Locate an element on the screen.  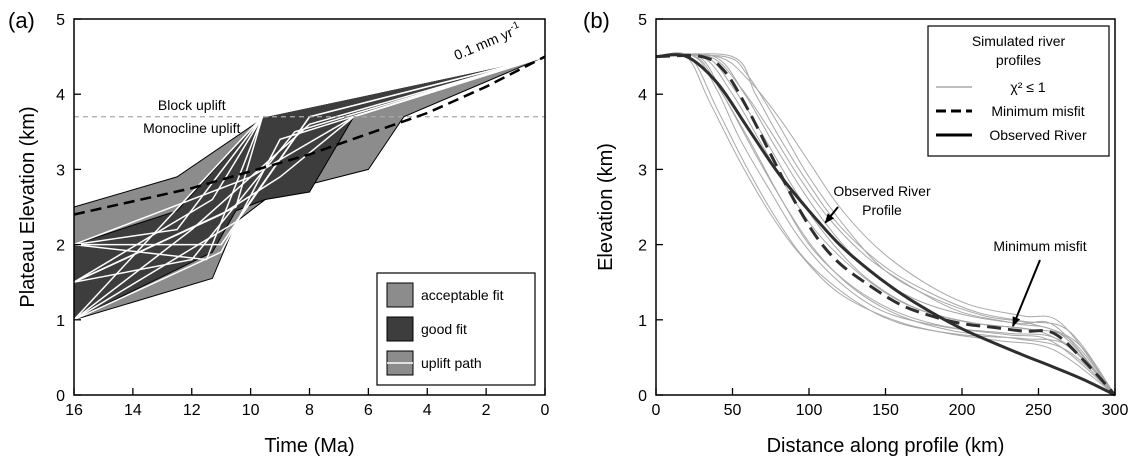
legend-entry-2: uplift path is located at coordinates (451, 363).